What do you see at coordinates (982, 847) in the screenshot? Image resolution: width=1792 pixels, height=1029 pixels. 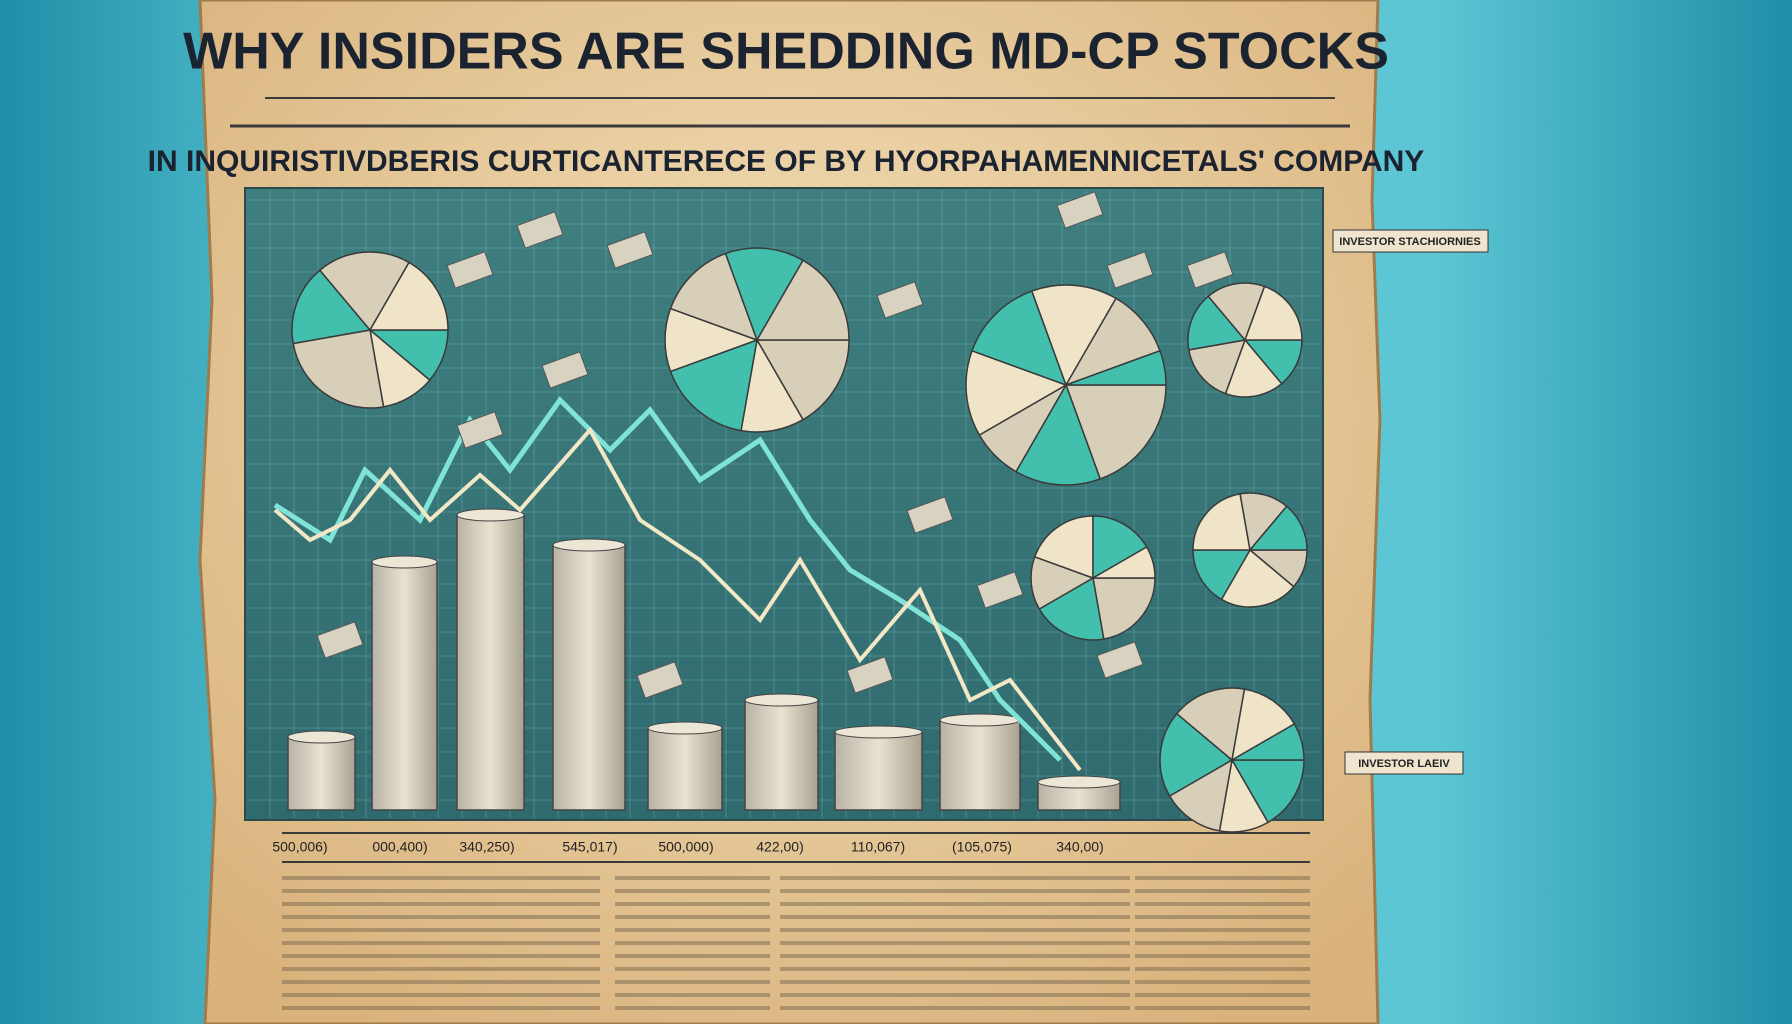 I see `x-label: (105,075)` at bounding box center [982, 847].